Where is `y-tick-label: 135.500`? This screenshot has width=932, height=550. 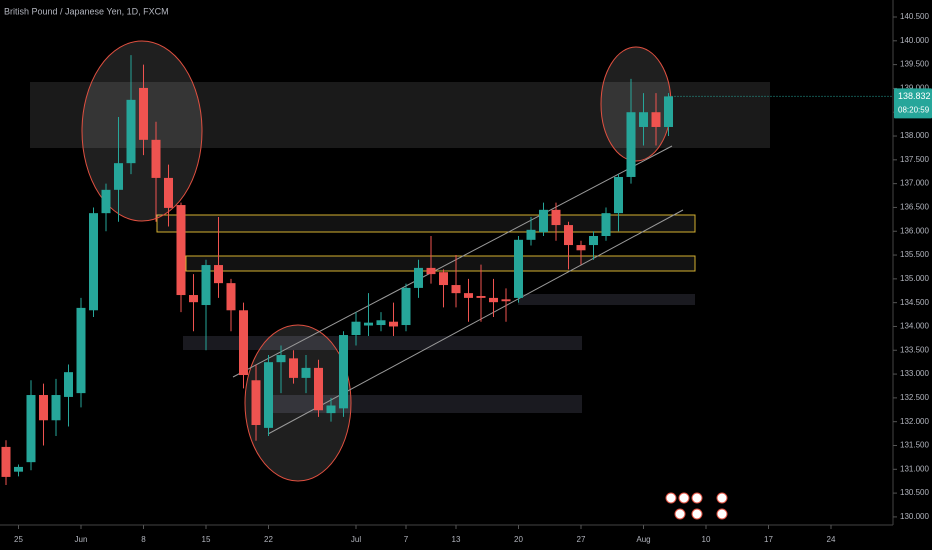
y-tick-label: 135.500 is located at coordinates (914, 254).